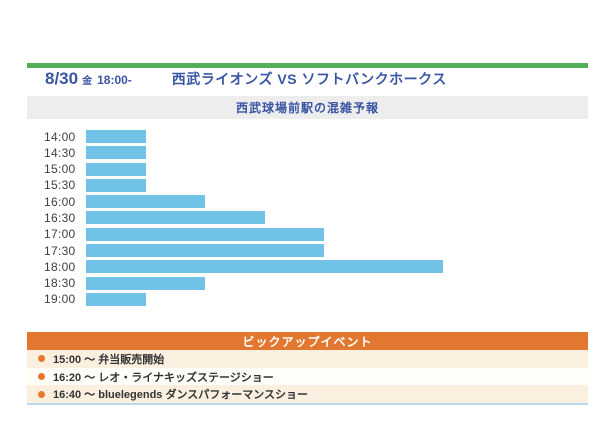 The image size is (600, 431). What do you see at coordinates (60, 283) in the screenshot?
I see `time-label: 18:30` at bounding box center [60, 283].